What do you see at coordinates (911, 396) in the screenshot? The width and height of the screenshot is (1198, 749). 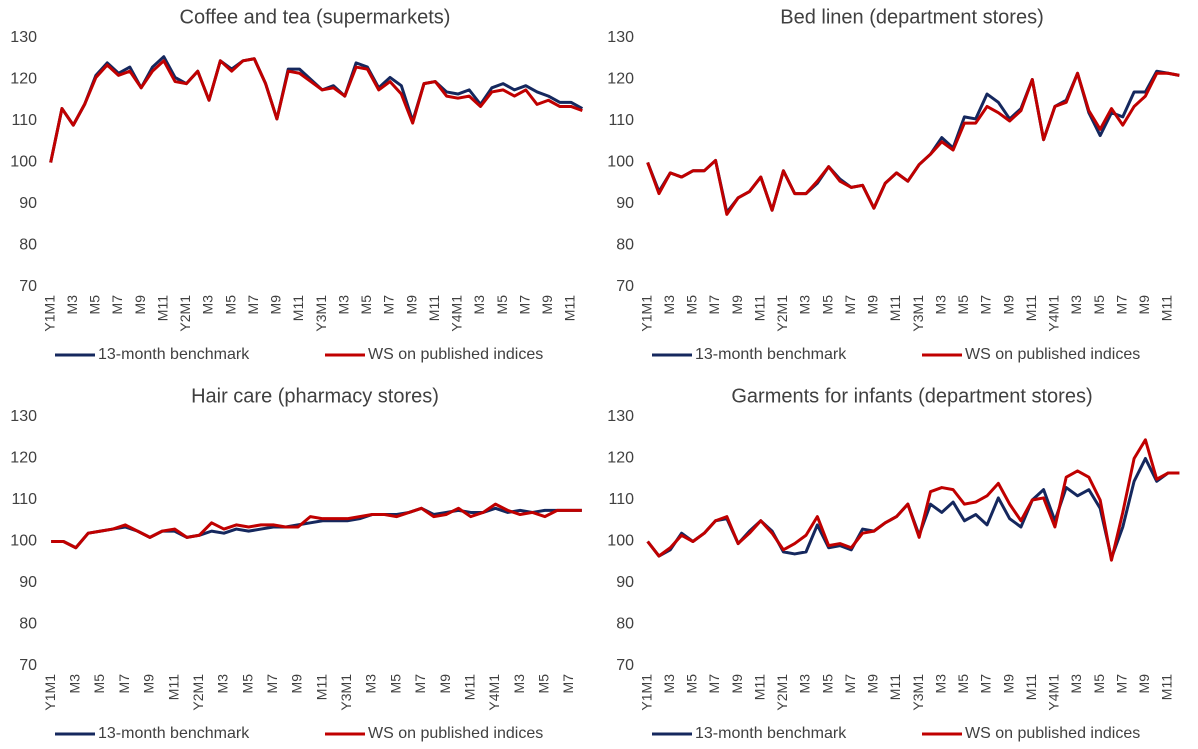 I see `chart-title: Garments for infants (department stores)` at bounding box center [911, 396].